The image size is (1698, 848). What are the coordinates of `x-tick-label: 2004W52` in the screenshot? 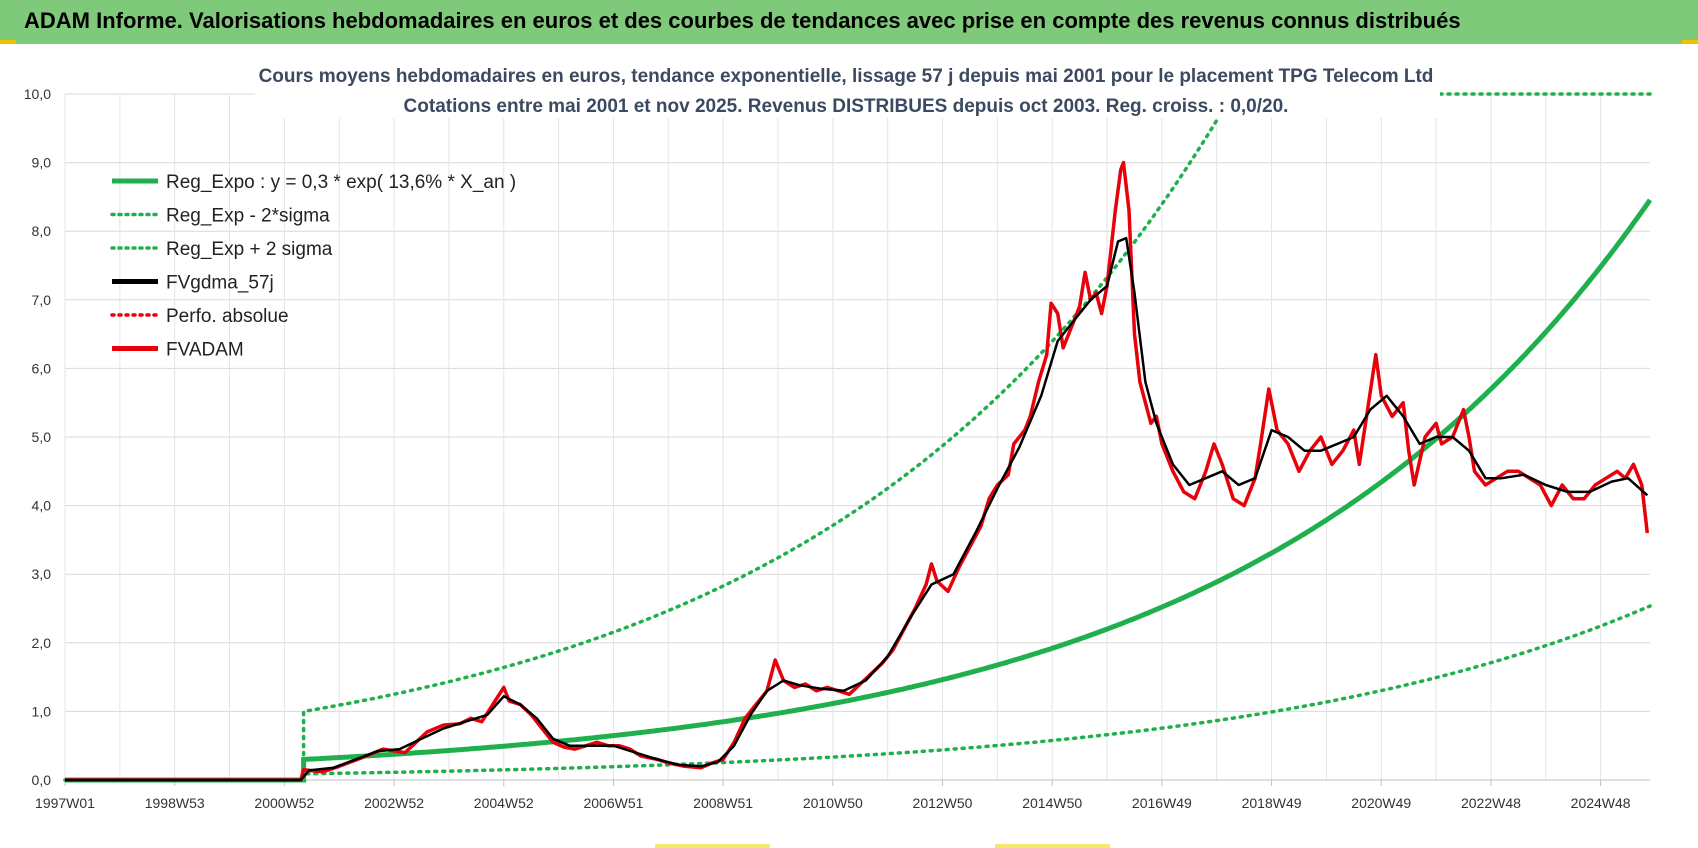 It's located at (504, 803).